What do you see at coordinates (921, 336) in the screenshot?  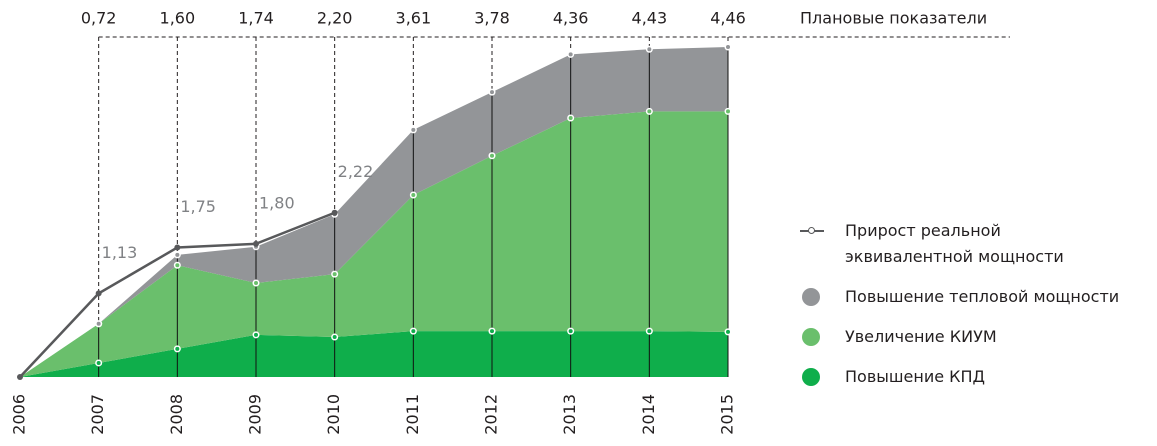 I see `legend-label: Увеличение КИУМ` at bounding box center [921, 336].